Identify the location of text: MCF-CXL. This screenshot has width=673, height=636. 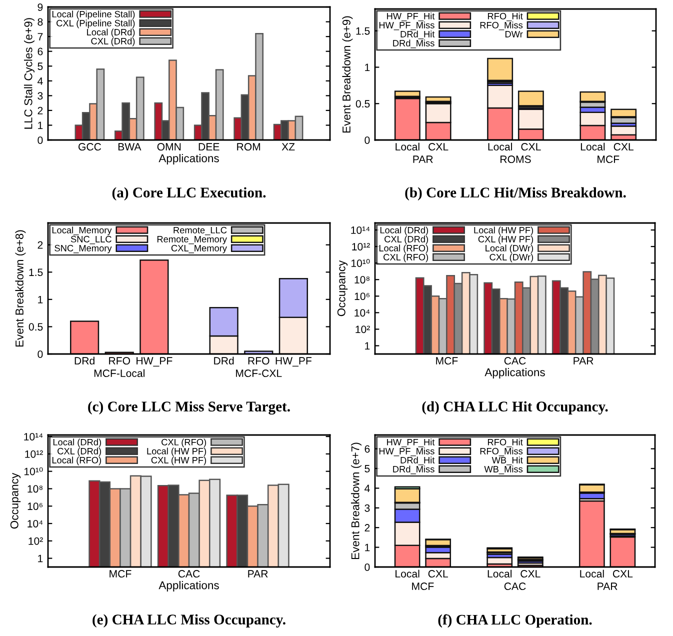
(259, 374).